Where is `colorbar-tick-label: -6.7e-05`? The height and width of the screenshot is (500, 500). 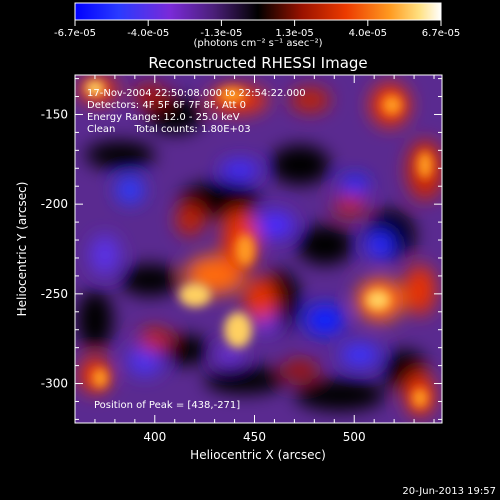 colorbar-tick-label: -6.7e-05 is located at coordinates (75, 33).